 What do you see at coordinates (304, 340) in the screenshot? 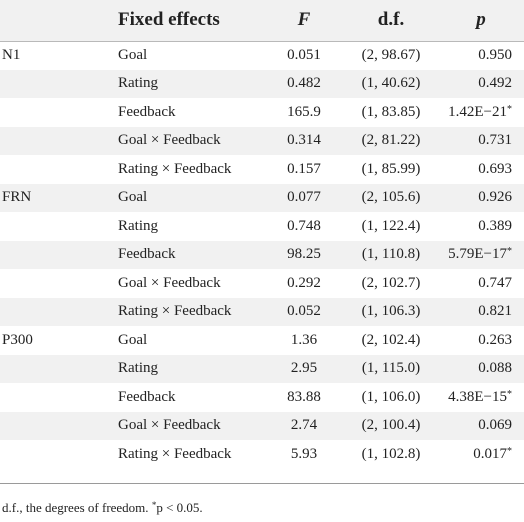
I see `cell-f: 1.36` at bounding box center [304, 340].